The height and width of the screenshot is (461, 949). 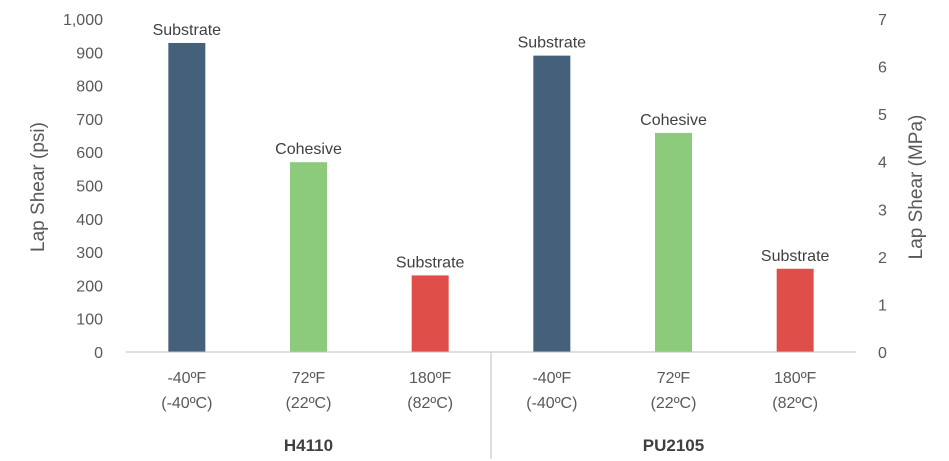 What do you see at coordinates (89, 53) in the screenshot?
I see `y-tick-label: 900` at bounding box center [89, 53].